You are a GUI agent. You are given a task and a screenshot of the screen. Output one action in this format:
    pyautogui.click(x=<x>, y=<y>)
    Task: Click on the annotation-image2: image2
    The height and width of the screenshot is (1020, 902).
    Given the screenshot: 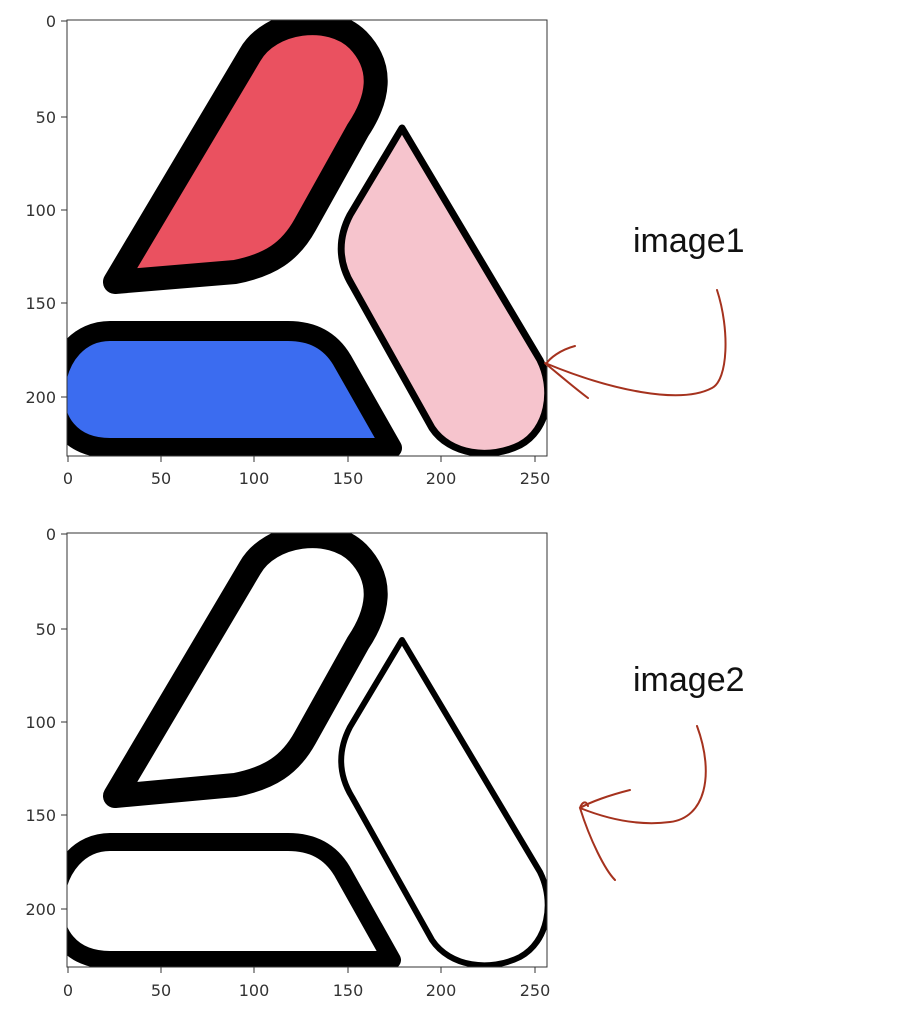 What is the action you would take?
    pyautogui.click(x=689, y=680)
    